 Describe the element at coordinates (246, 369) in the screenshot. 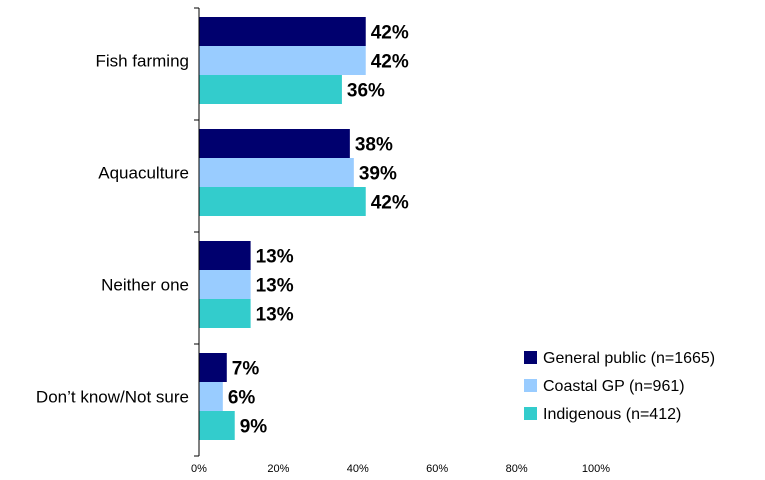

I see `value-label-4-1: 7%` at that location.